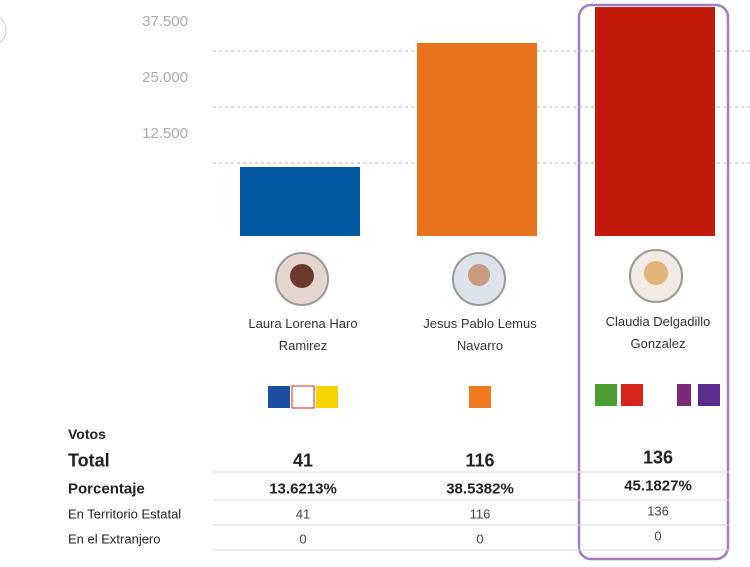 This screenshot has width=750, height=567. Describe the element at coordinates (479, 277) in the screenshot. I see `photos` at that location.